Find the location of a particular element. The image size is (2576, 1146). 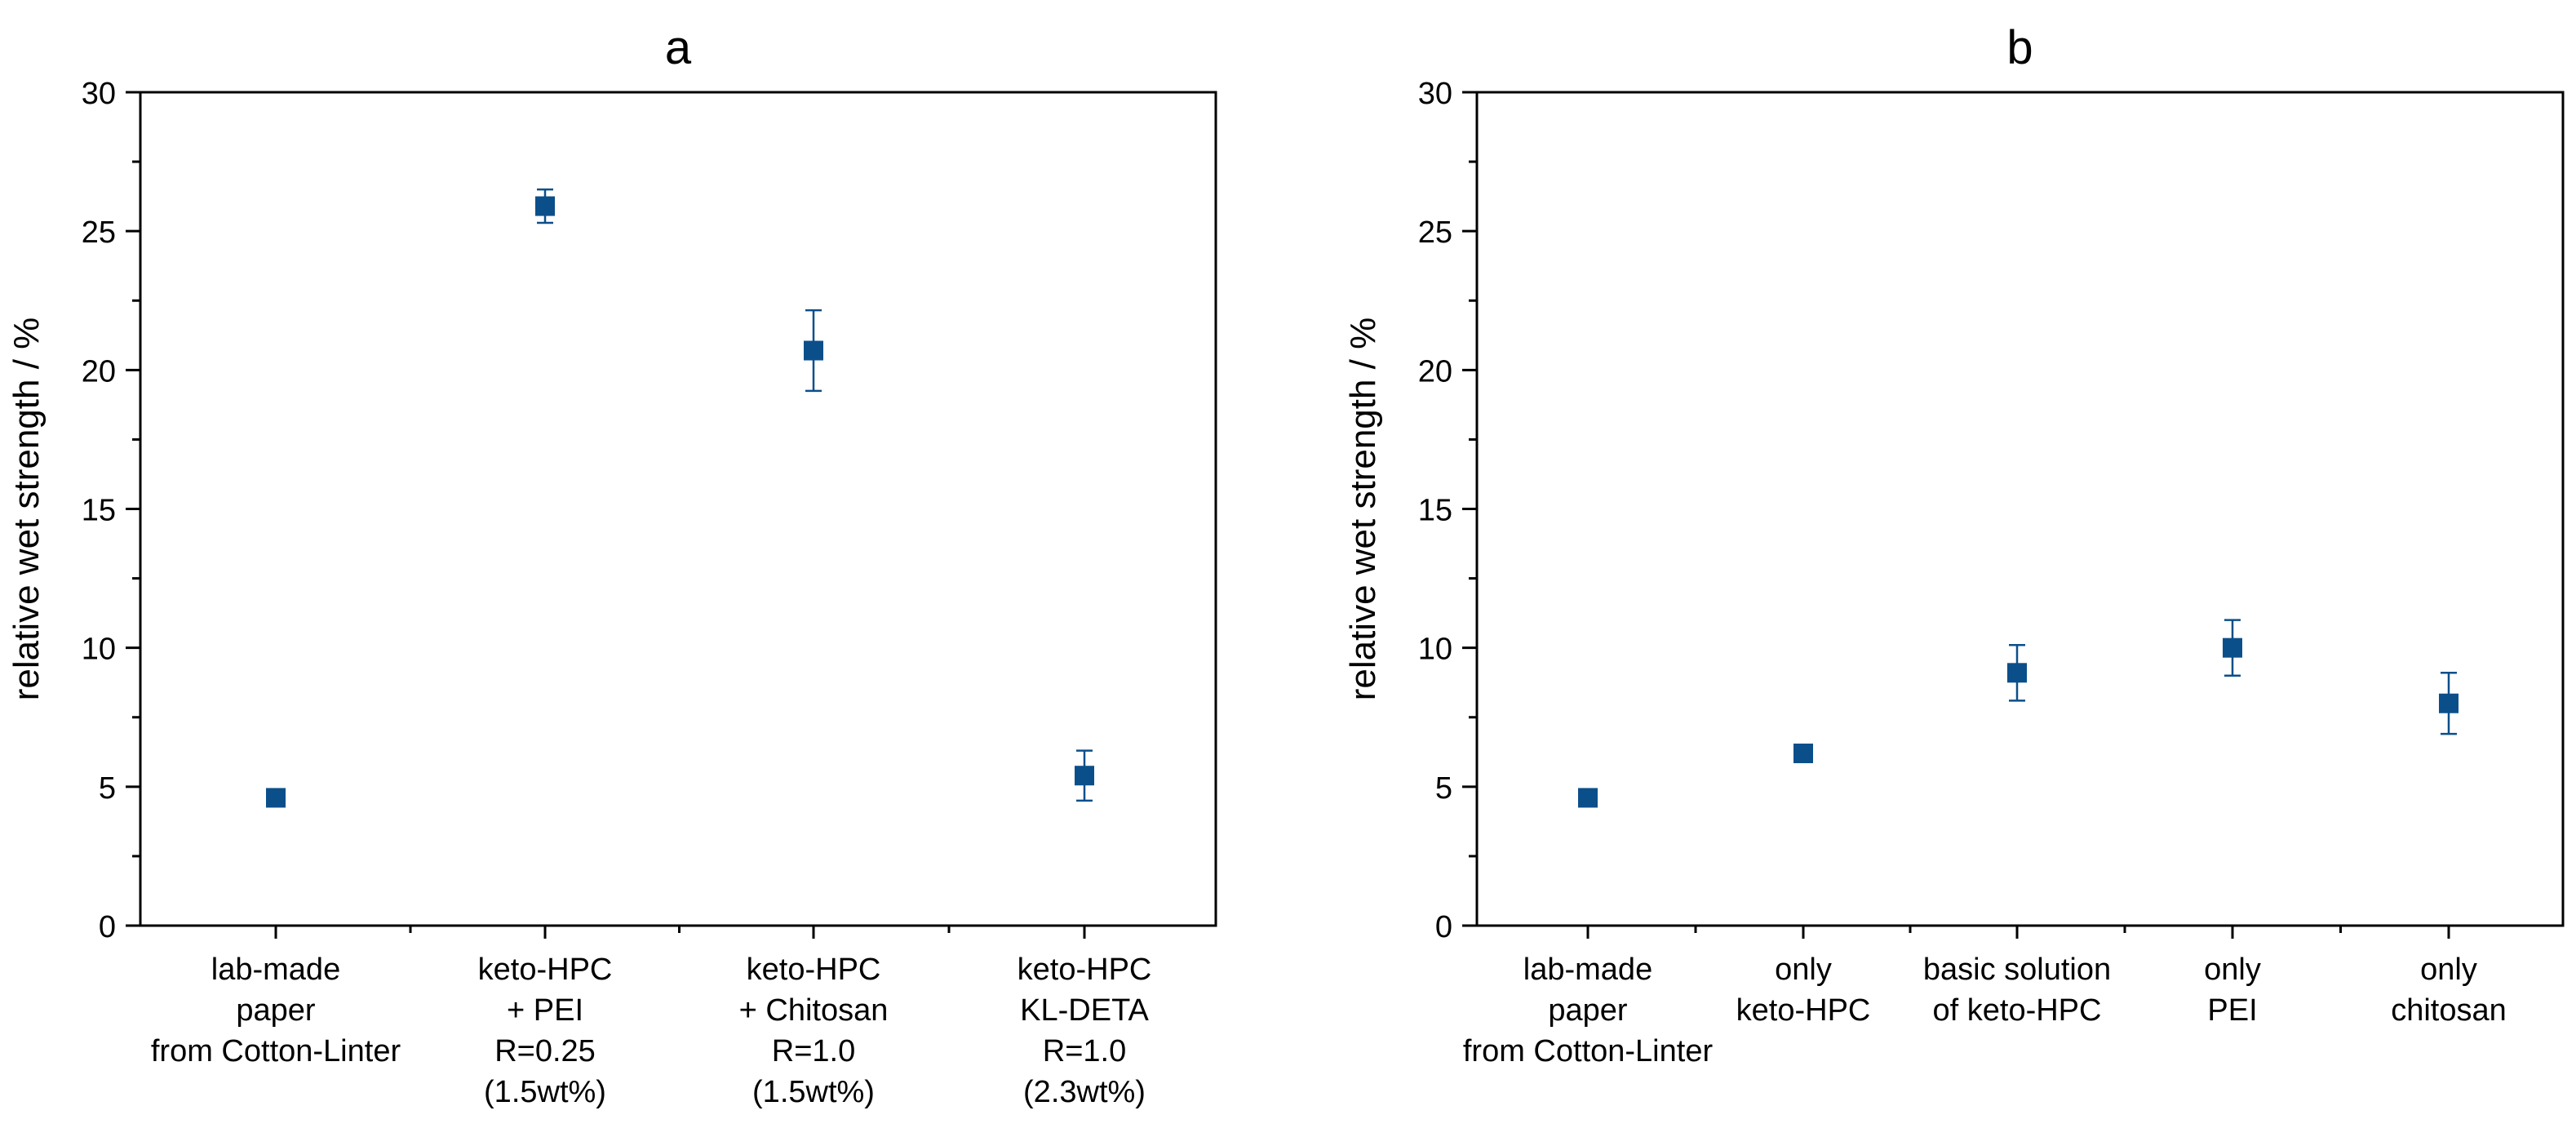

chart-title: b is located at coordinates (2019, 47).